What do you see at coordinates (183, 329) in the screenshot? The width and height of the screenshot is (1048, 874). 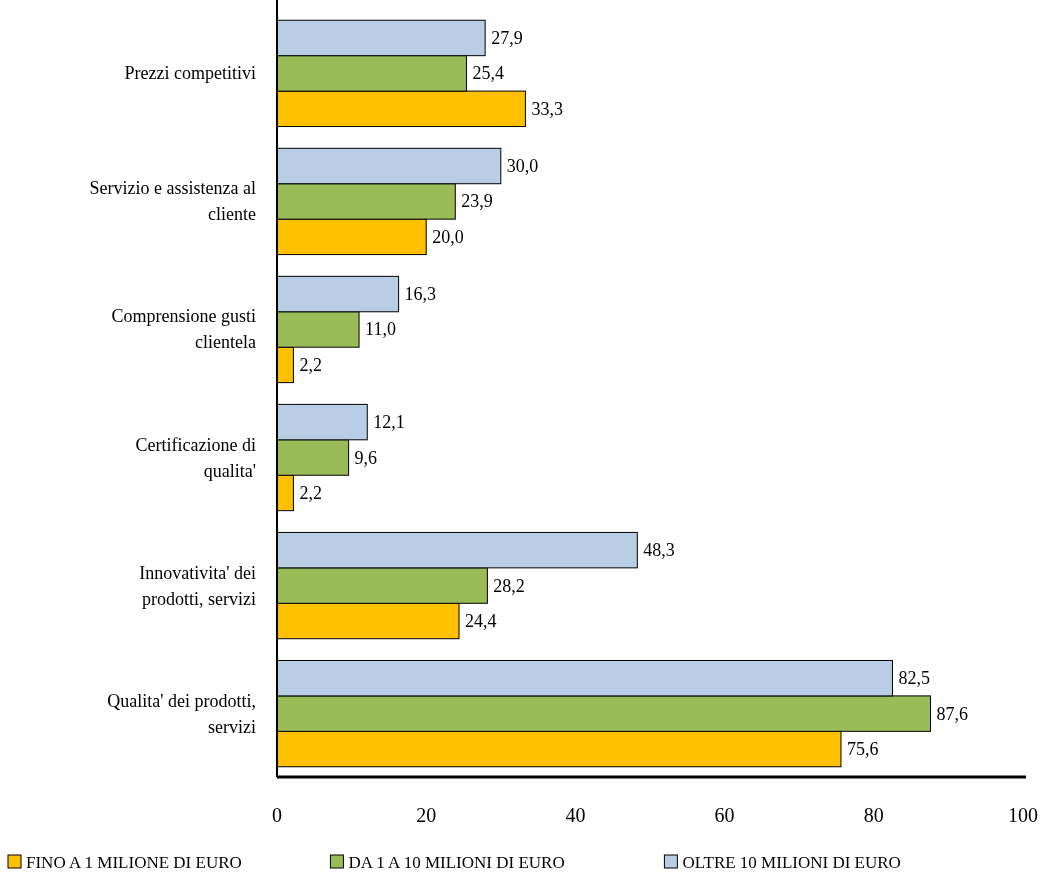 I see `y-tick-label: Comprensione gusti clientela` at bounding box center [183, 329].